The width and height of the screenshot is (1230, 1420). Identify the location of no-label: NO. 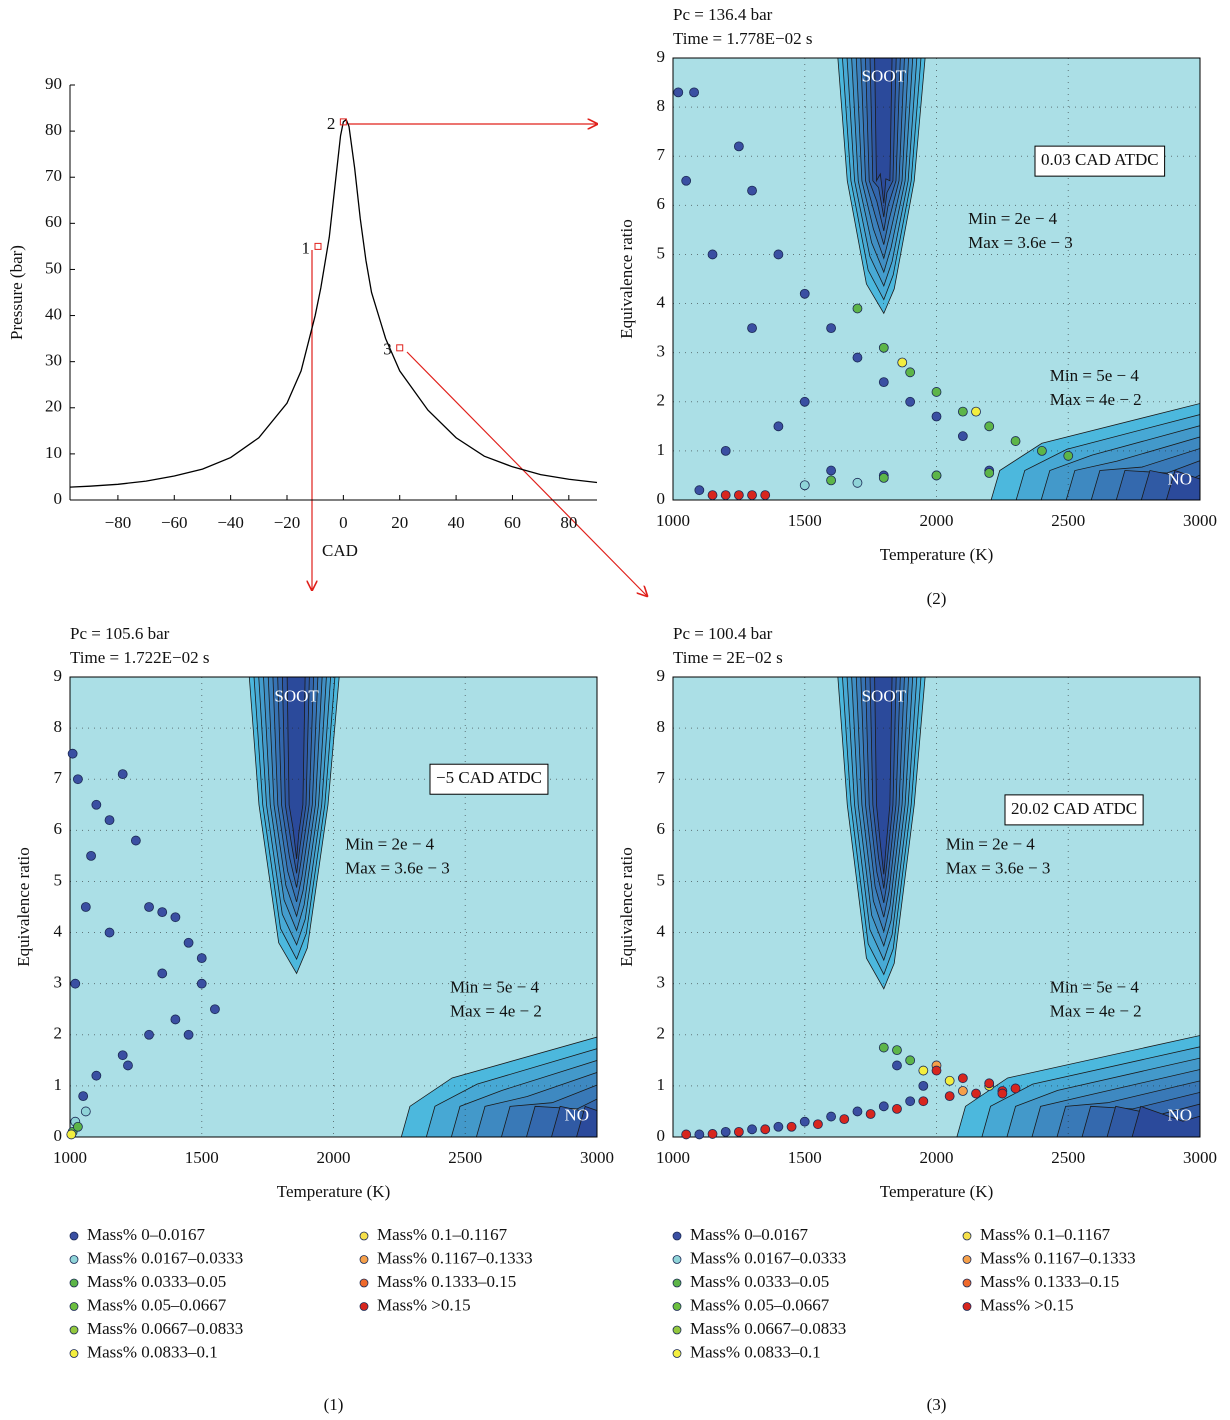
(1179, 1114).